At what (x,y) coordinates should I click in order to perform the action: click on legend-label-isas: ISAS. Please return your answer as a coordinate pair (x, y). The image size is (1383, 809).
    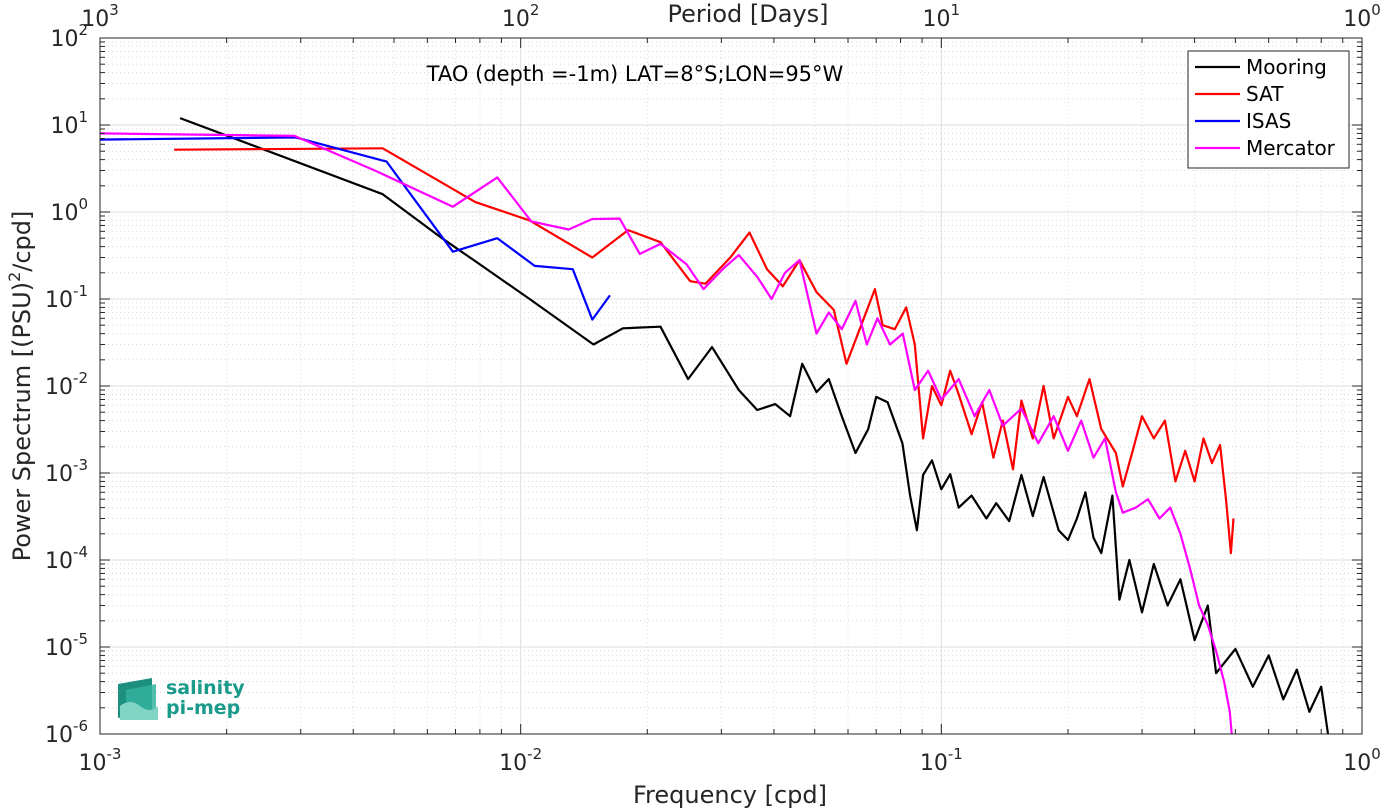
    Looking at the image, I should click on (1268, 121).